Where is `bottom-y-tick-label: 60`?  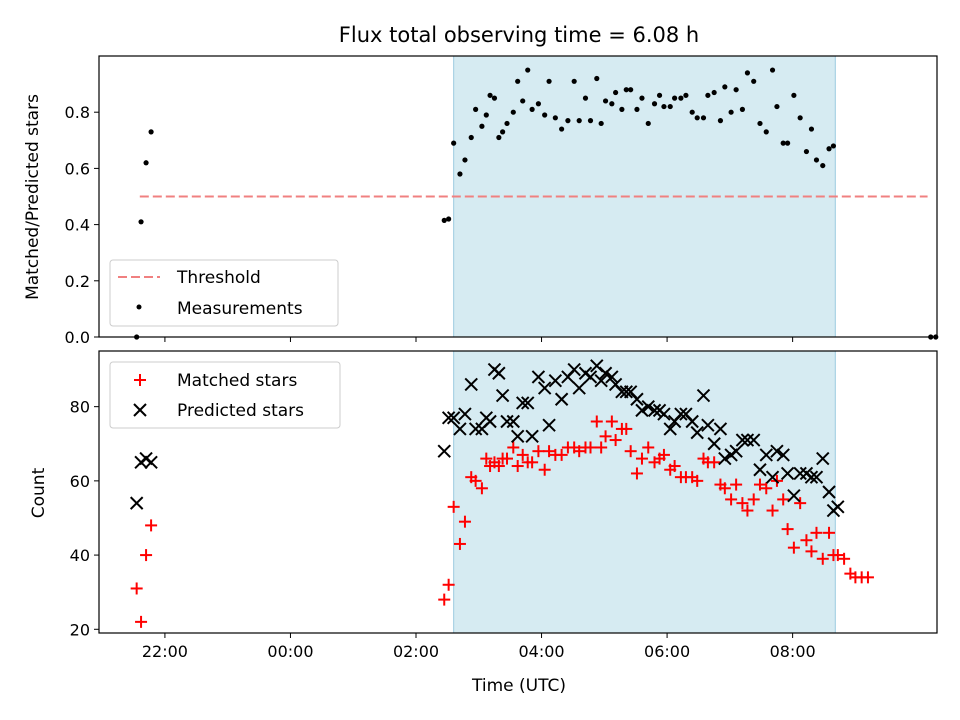
bottom-y-tick-label: 60 is located at coordinates (80, 481).